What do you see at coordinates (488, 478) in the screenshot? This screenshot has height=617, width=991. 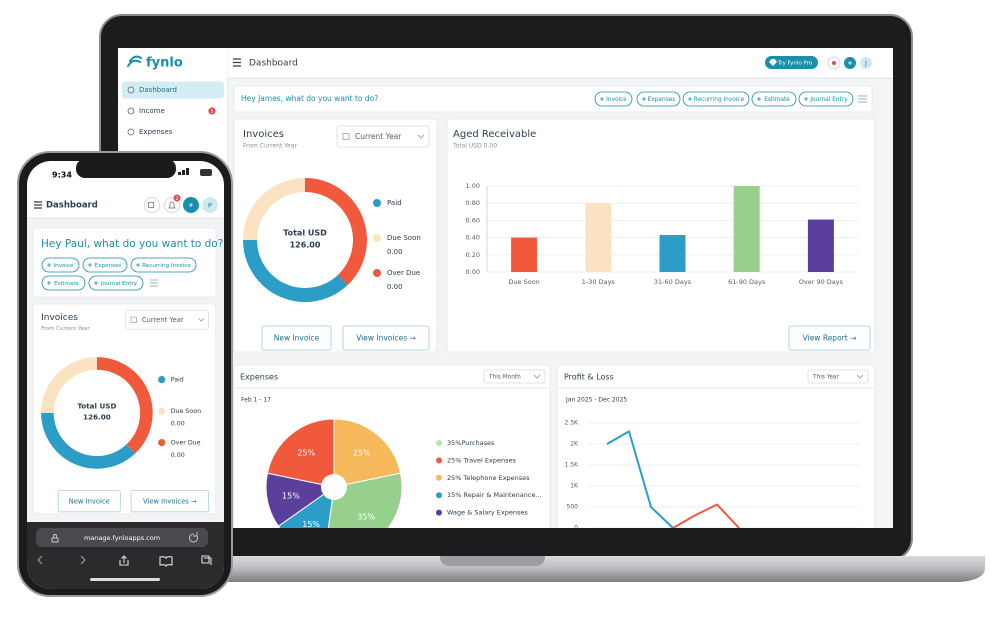 I see `legend-label: 25% Telephone Expenses` at bounding box center [488, 478].